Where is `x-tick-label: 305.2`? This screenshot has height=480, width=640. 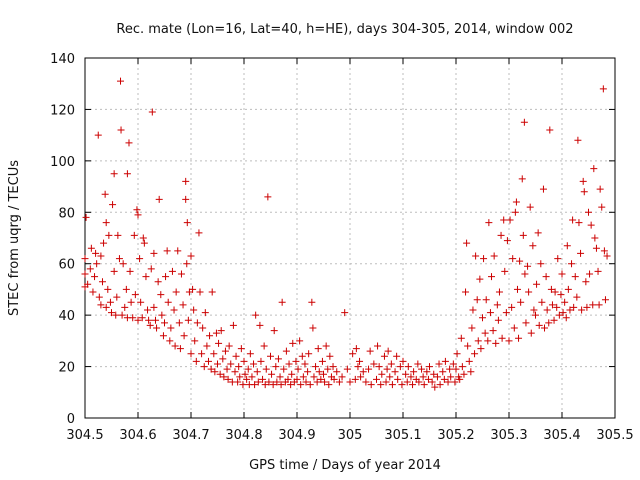
x-tick-label: 305.2 is located at coordinates (455, 435).